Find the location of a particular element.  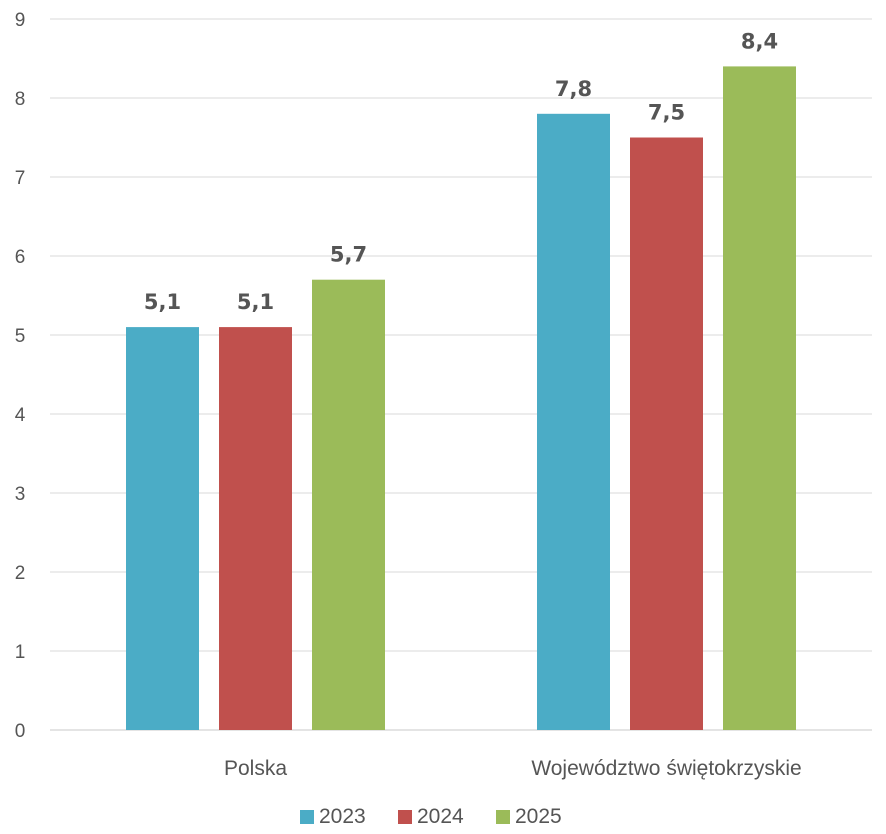

x-category-label: Województwo świętokrzyskie is located at coordinates (666, 768).